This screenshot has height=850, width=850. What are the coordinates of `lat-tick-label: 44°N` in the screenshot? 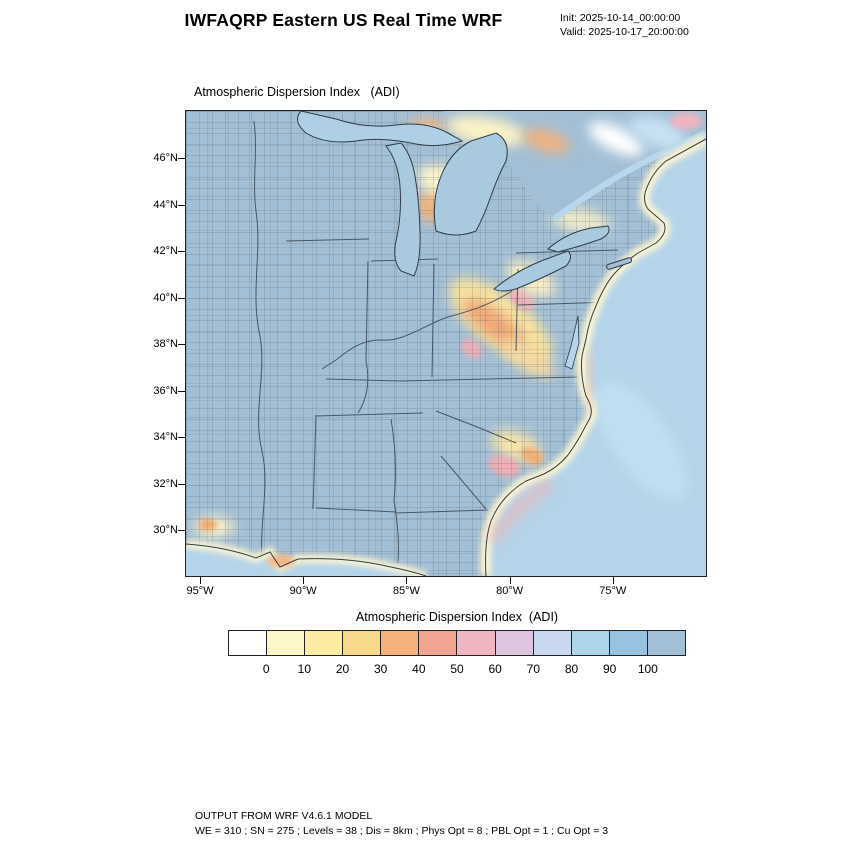 It's located at (165, 204).